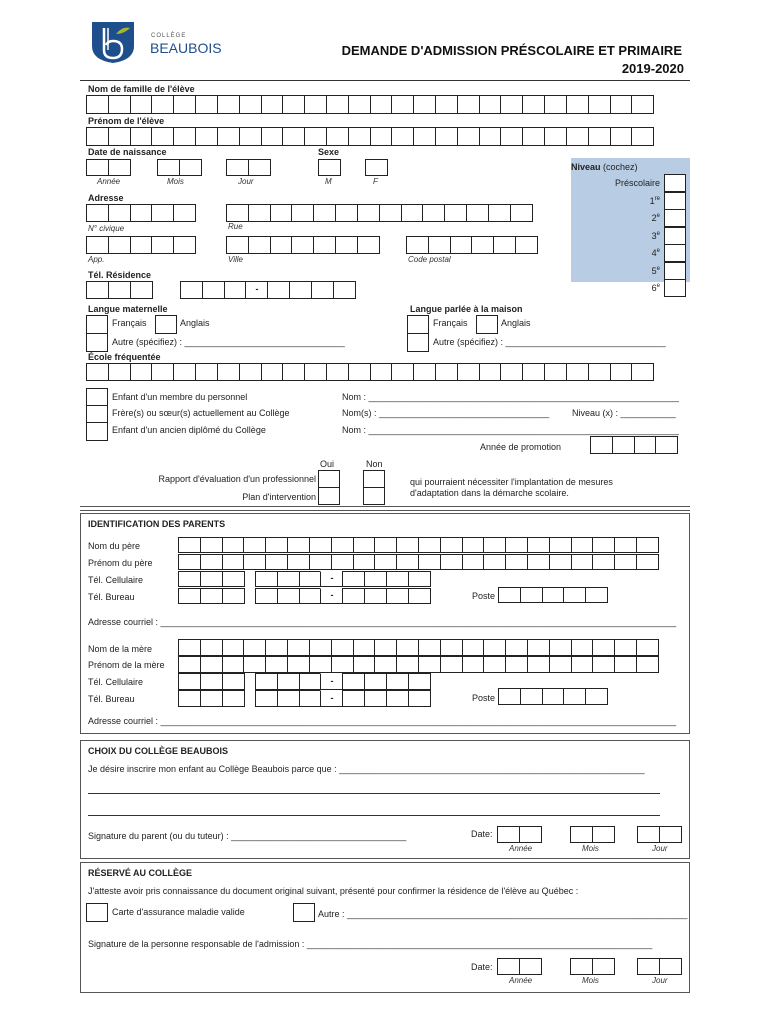 The width and height of the screenshot is (770, 1024). Describe the element at coordinates (419, 664) in the screenshot. I see `mother-first-name-boxes` at that location.